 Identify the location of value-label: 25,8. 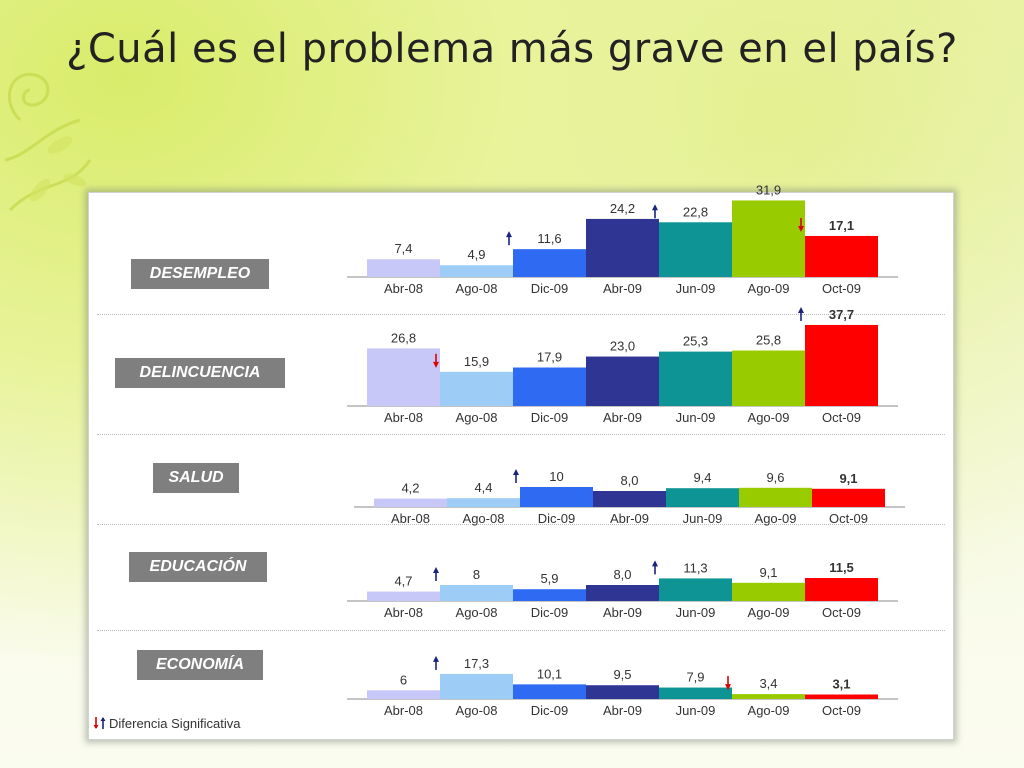
(768, 340).